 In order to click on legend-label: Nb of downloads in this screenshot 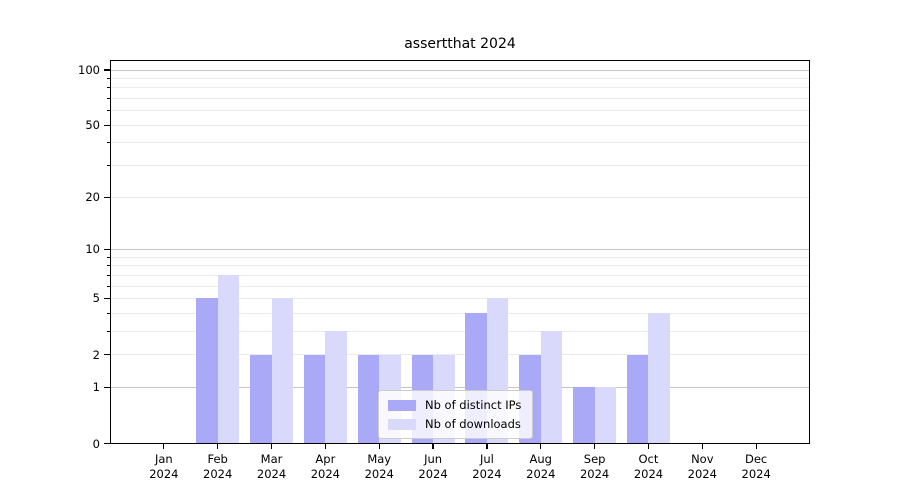, I will do `click(473, 424)`.